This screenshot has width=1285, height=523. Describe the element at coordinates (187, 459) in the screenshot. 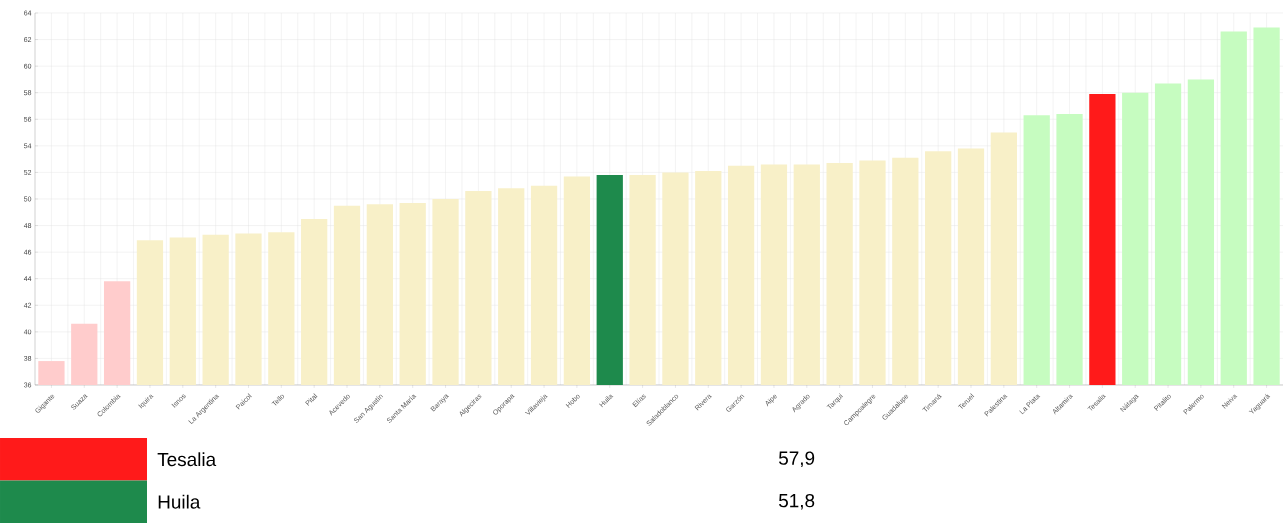

I see `text: Tesalia` at that location.